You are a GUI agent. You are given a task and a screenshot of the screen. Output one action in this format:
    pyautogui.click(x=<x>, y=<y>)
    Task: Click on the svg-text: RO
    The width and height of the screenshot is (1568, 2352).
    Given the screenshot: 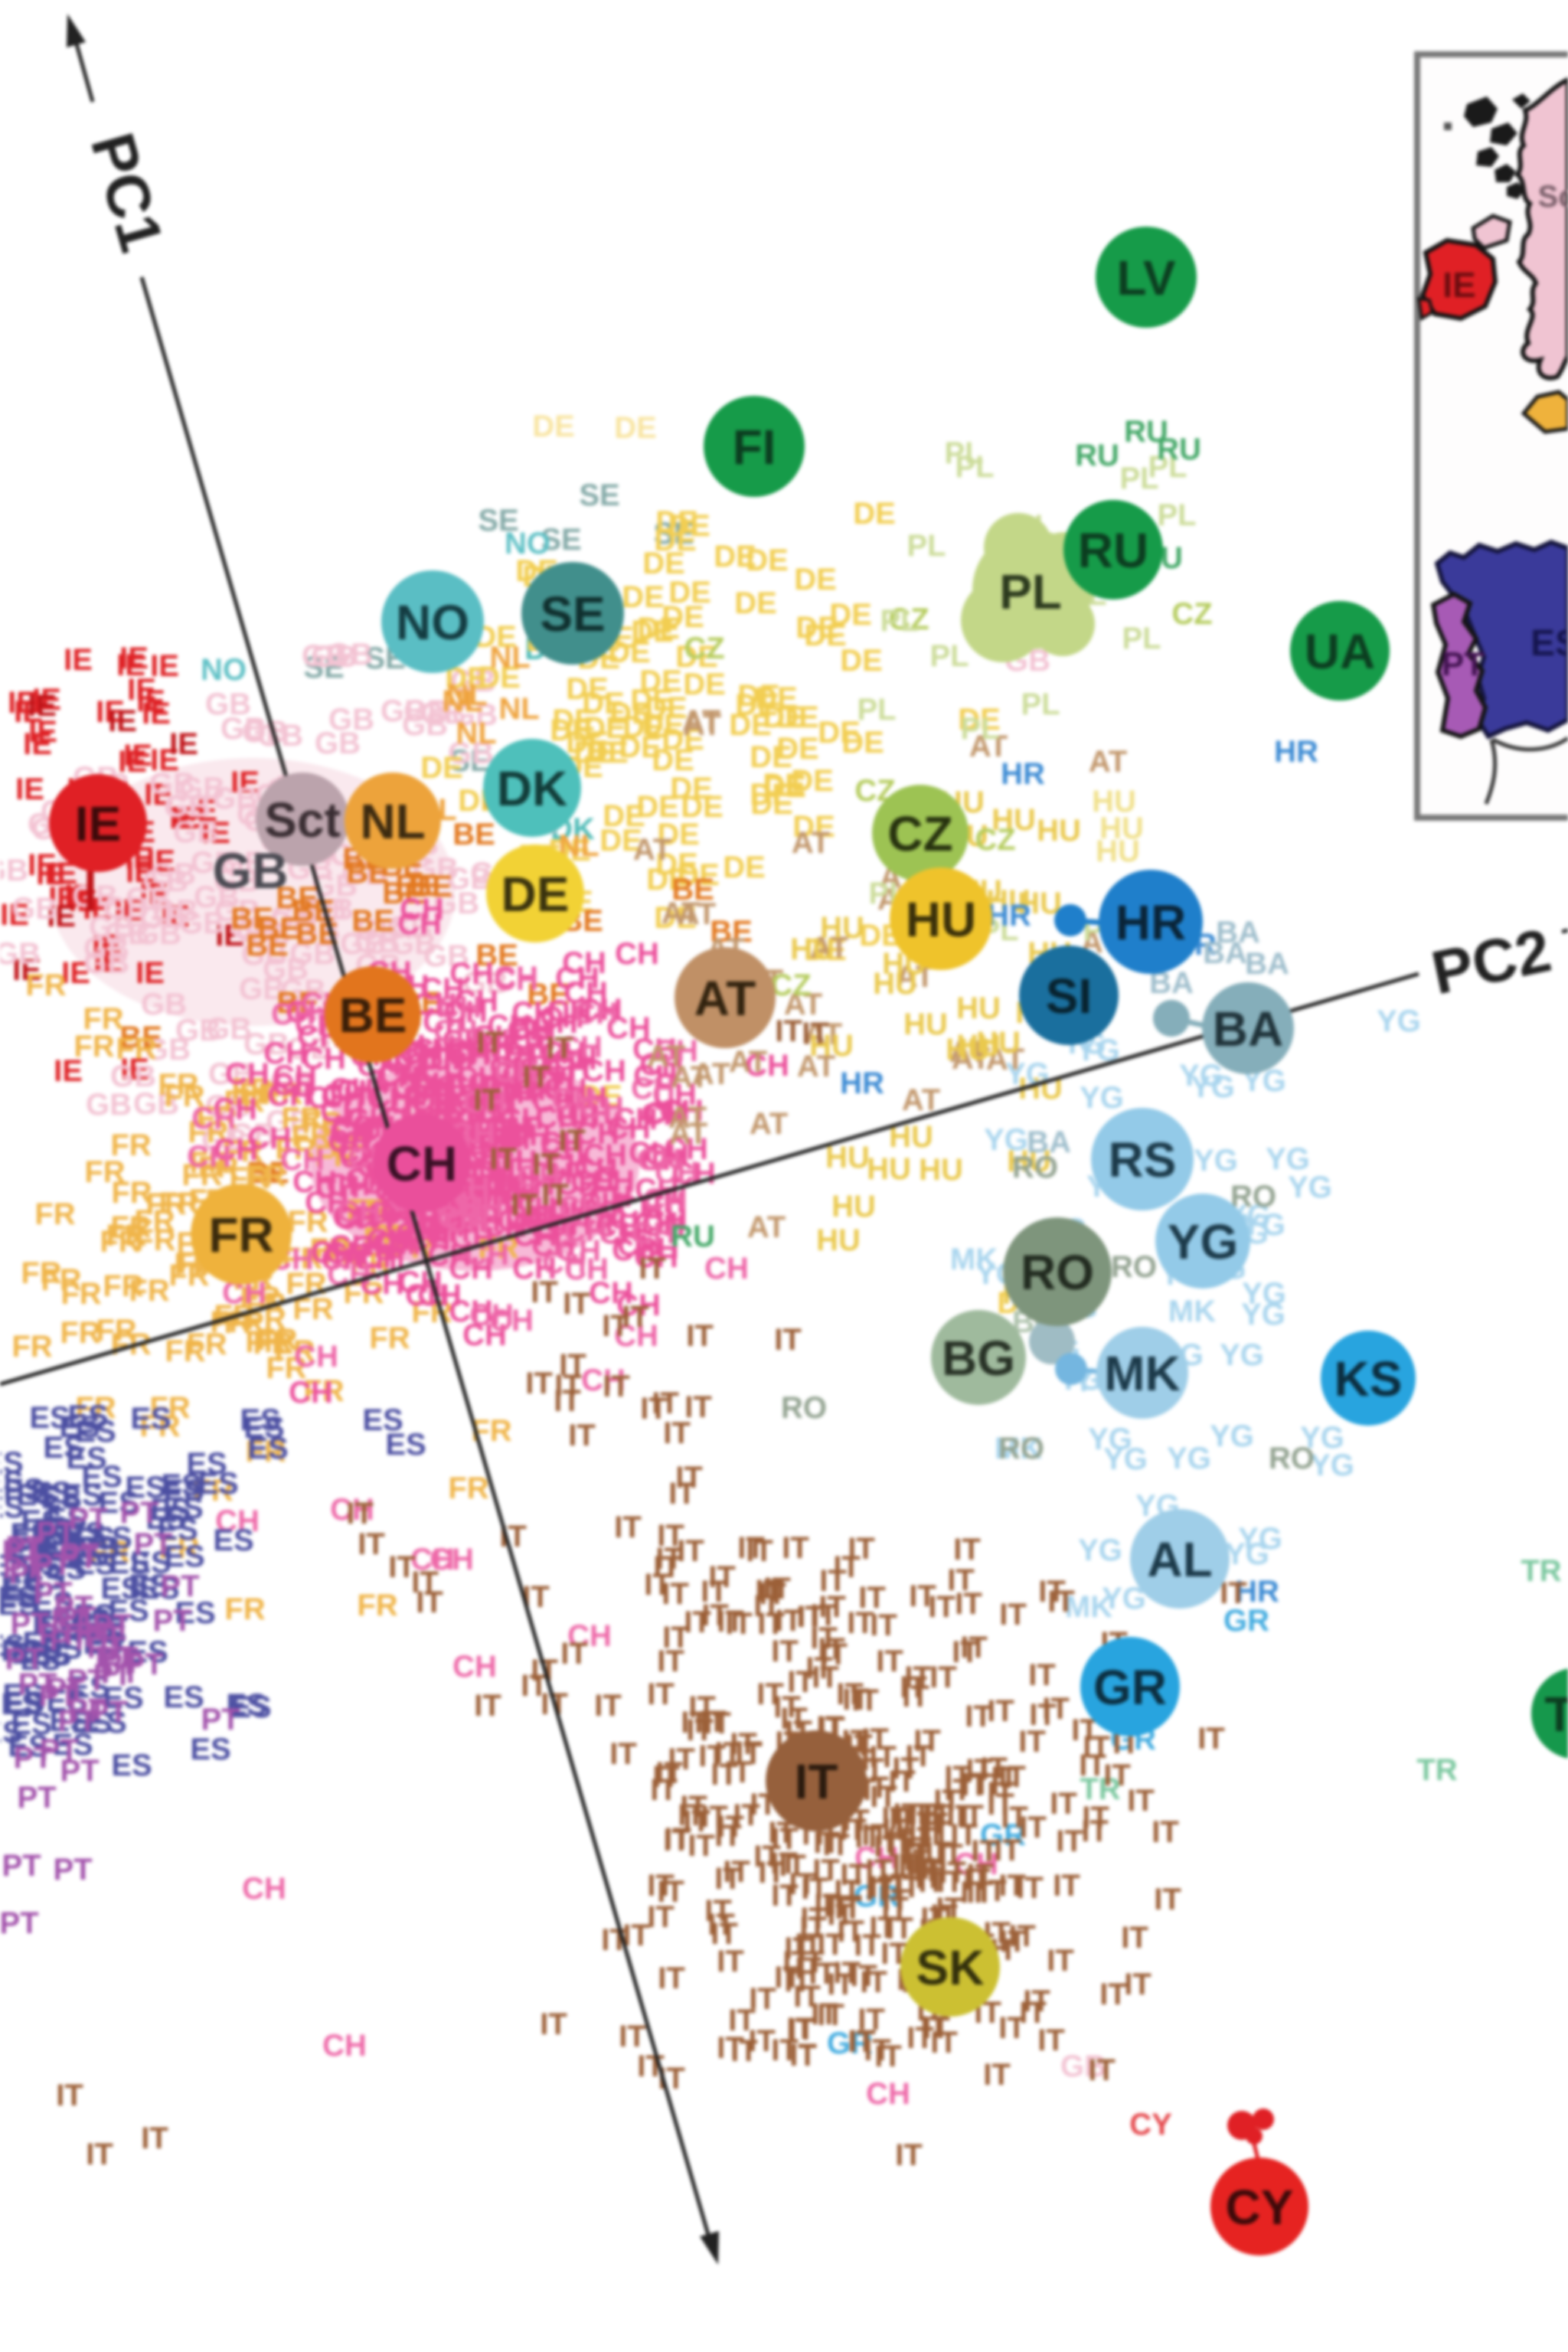 What is the action you would take?
    pyautogui.click(x=1292, y=1458)
    